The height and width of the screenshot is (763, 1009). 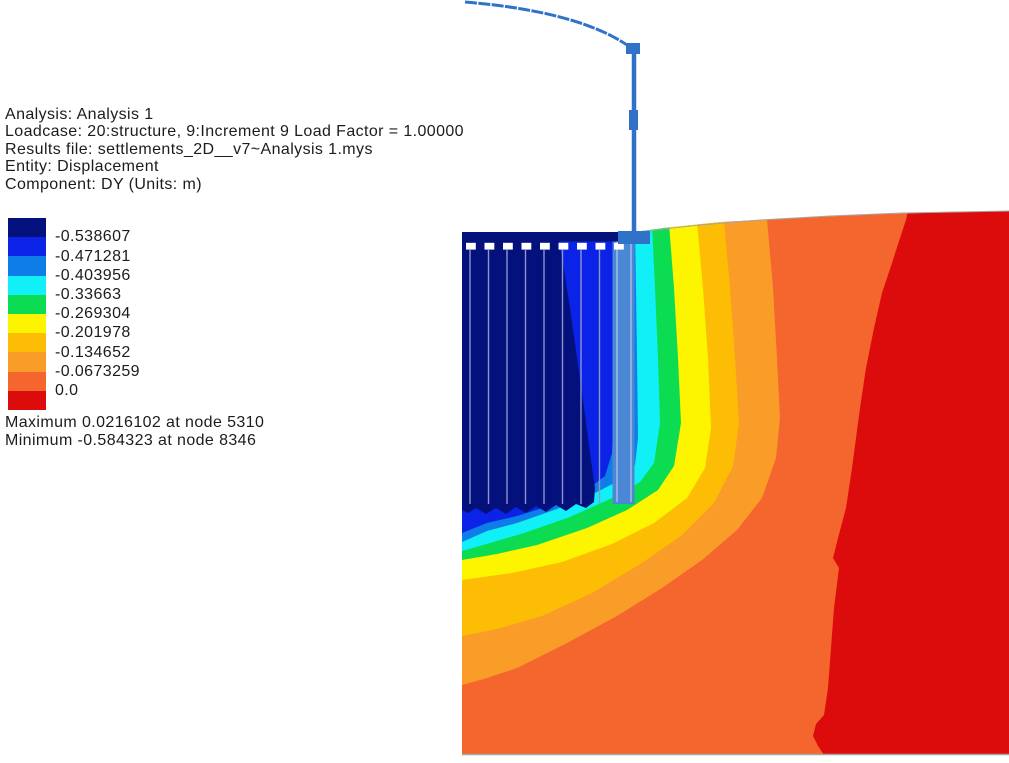 I want to click on legend-value: -0.33663, so click(x=88, y=294).